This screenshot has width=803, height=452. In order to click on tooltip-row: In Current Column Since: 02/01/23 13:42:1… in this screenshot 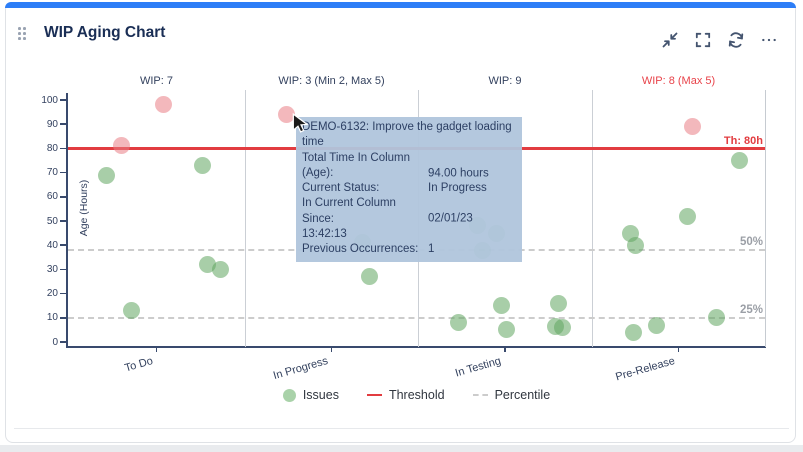, I will do `click(387, 219)`.